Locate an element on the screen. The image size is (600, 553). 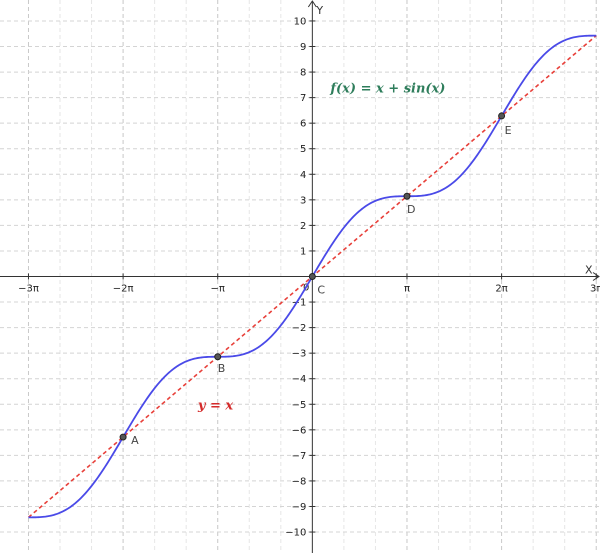
x-tick-label: −2π is located at coordinates (123, 289).